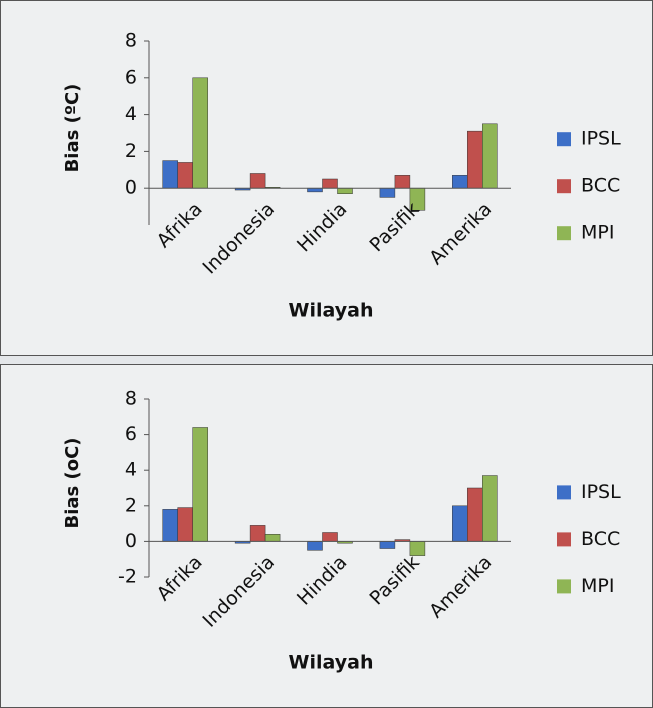 Image resolution: width=653 pixels, height=708 pixels. I want to click on y-axis-label: Bias (ºC), so click(72, 128).